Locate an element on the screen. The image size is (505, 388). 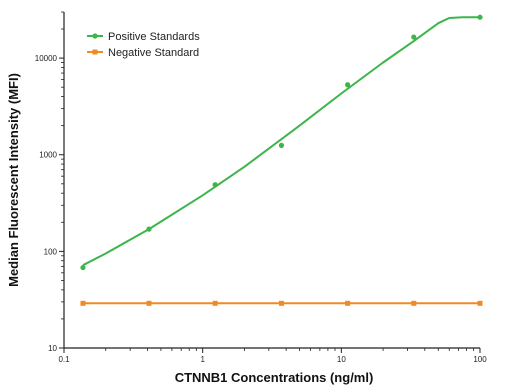
y-tick-label: 100 is located at coordinates (51, 251).